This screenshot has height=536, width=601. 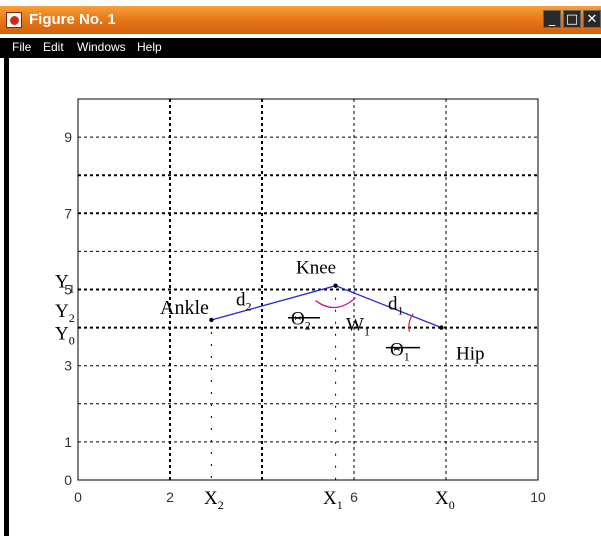 What do you see at coordinates (445, 500) in the screenshot?
I see `x0-label: X0` at bounding box center [445, 500].